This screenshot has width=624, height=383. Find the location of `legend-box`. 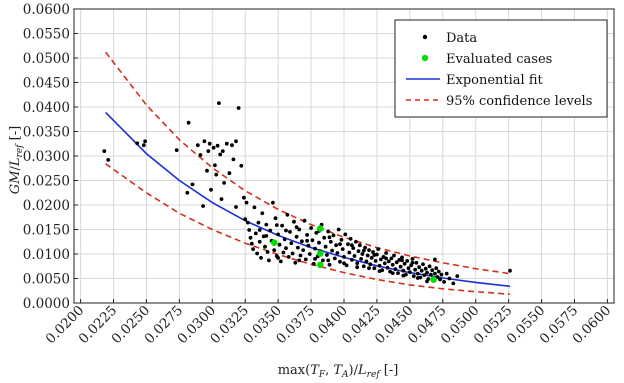

legend-box is located at coordinates (501, 68).